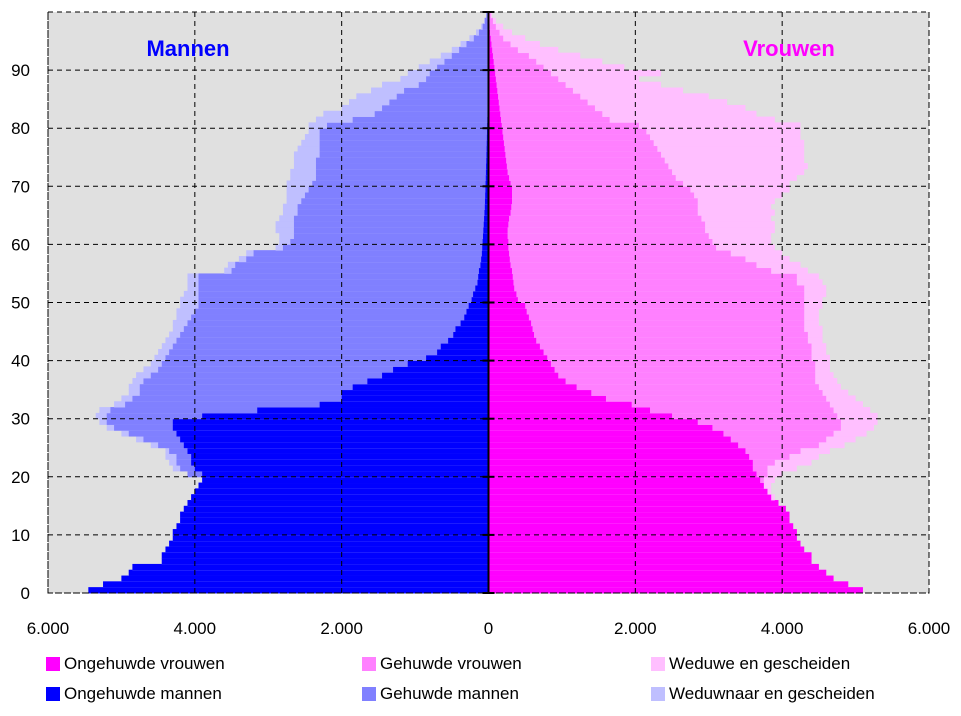 This screenshot has height=716, width=961. I want to click on legend-label: Weduwnaar en gescheiden, so click(772, 693).